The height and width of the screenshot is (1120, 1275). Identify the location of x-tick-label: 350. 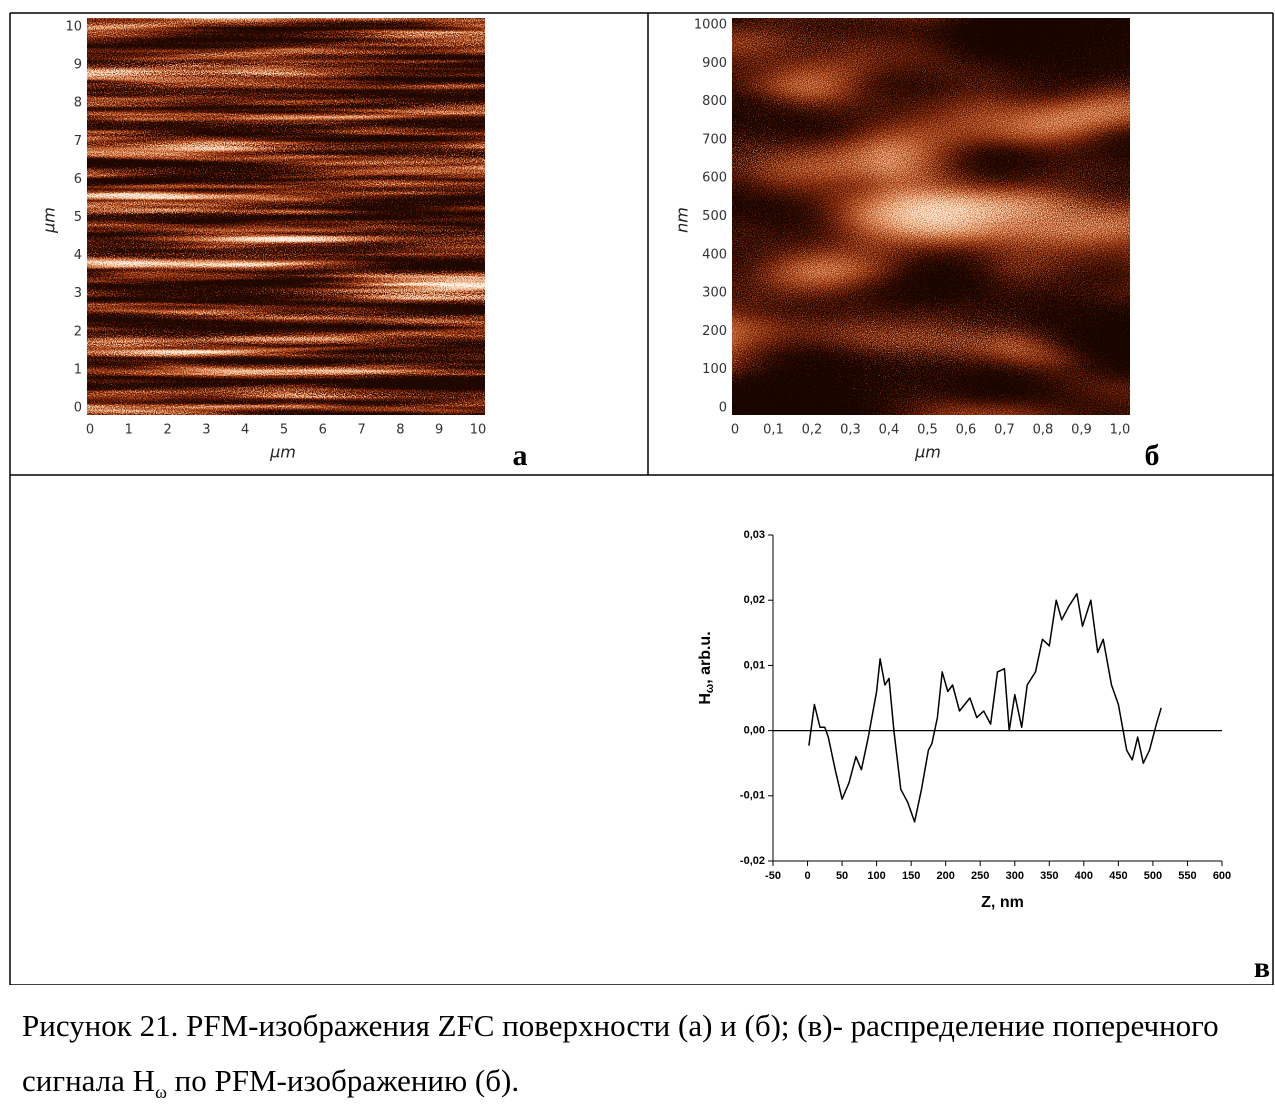
(1049, 876).